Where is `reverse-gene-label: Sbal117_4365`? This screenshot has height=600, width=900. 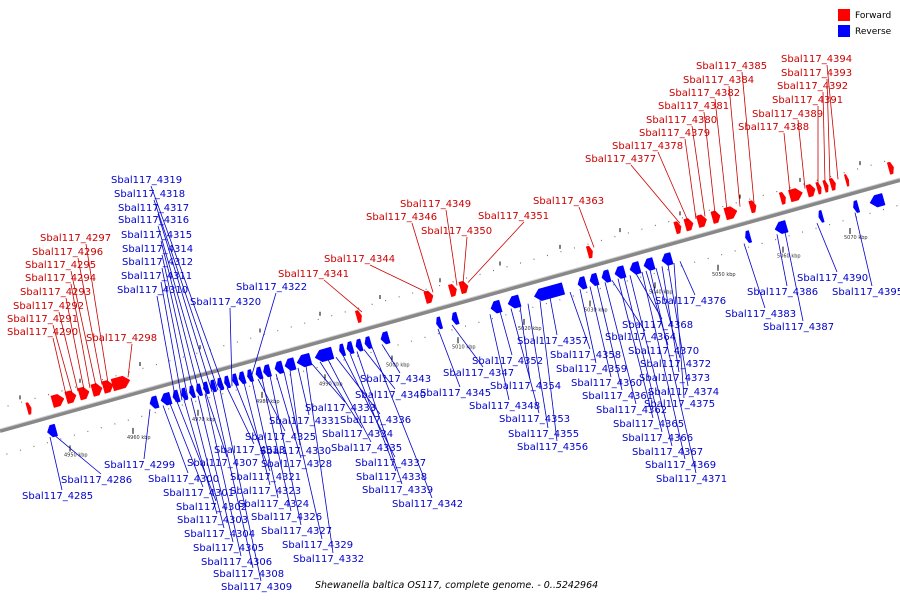
reverse-gene-label: Sbal117_4365 is located at coordinates (648, 424).